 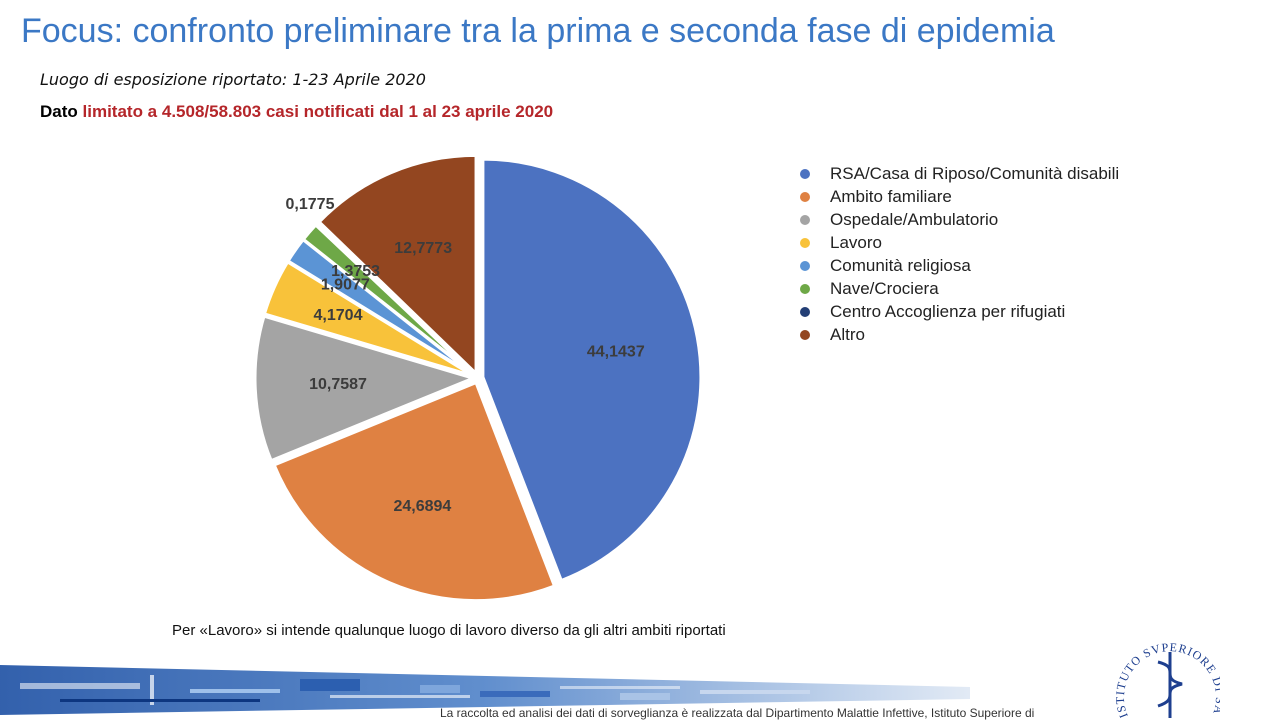 I want to click on pie-slice-altro, so click(x=397, y=264).